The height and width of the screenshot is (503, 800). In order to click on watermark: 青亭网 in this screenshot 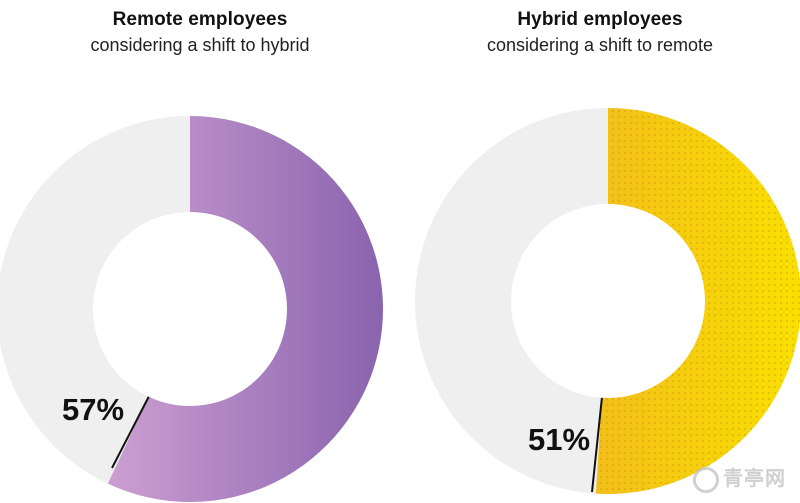, I will do `click(739, 477)`.